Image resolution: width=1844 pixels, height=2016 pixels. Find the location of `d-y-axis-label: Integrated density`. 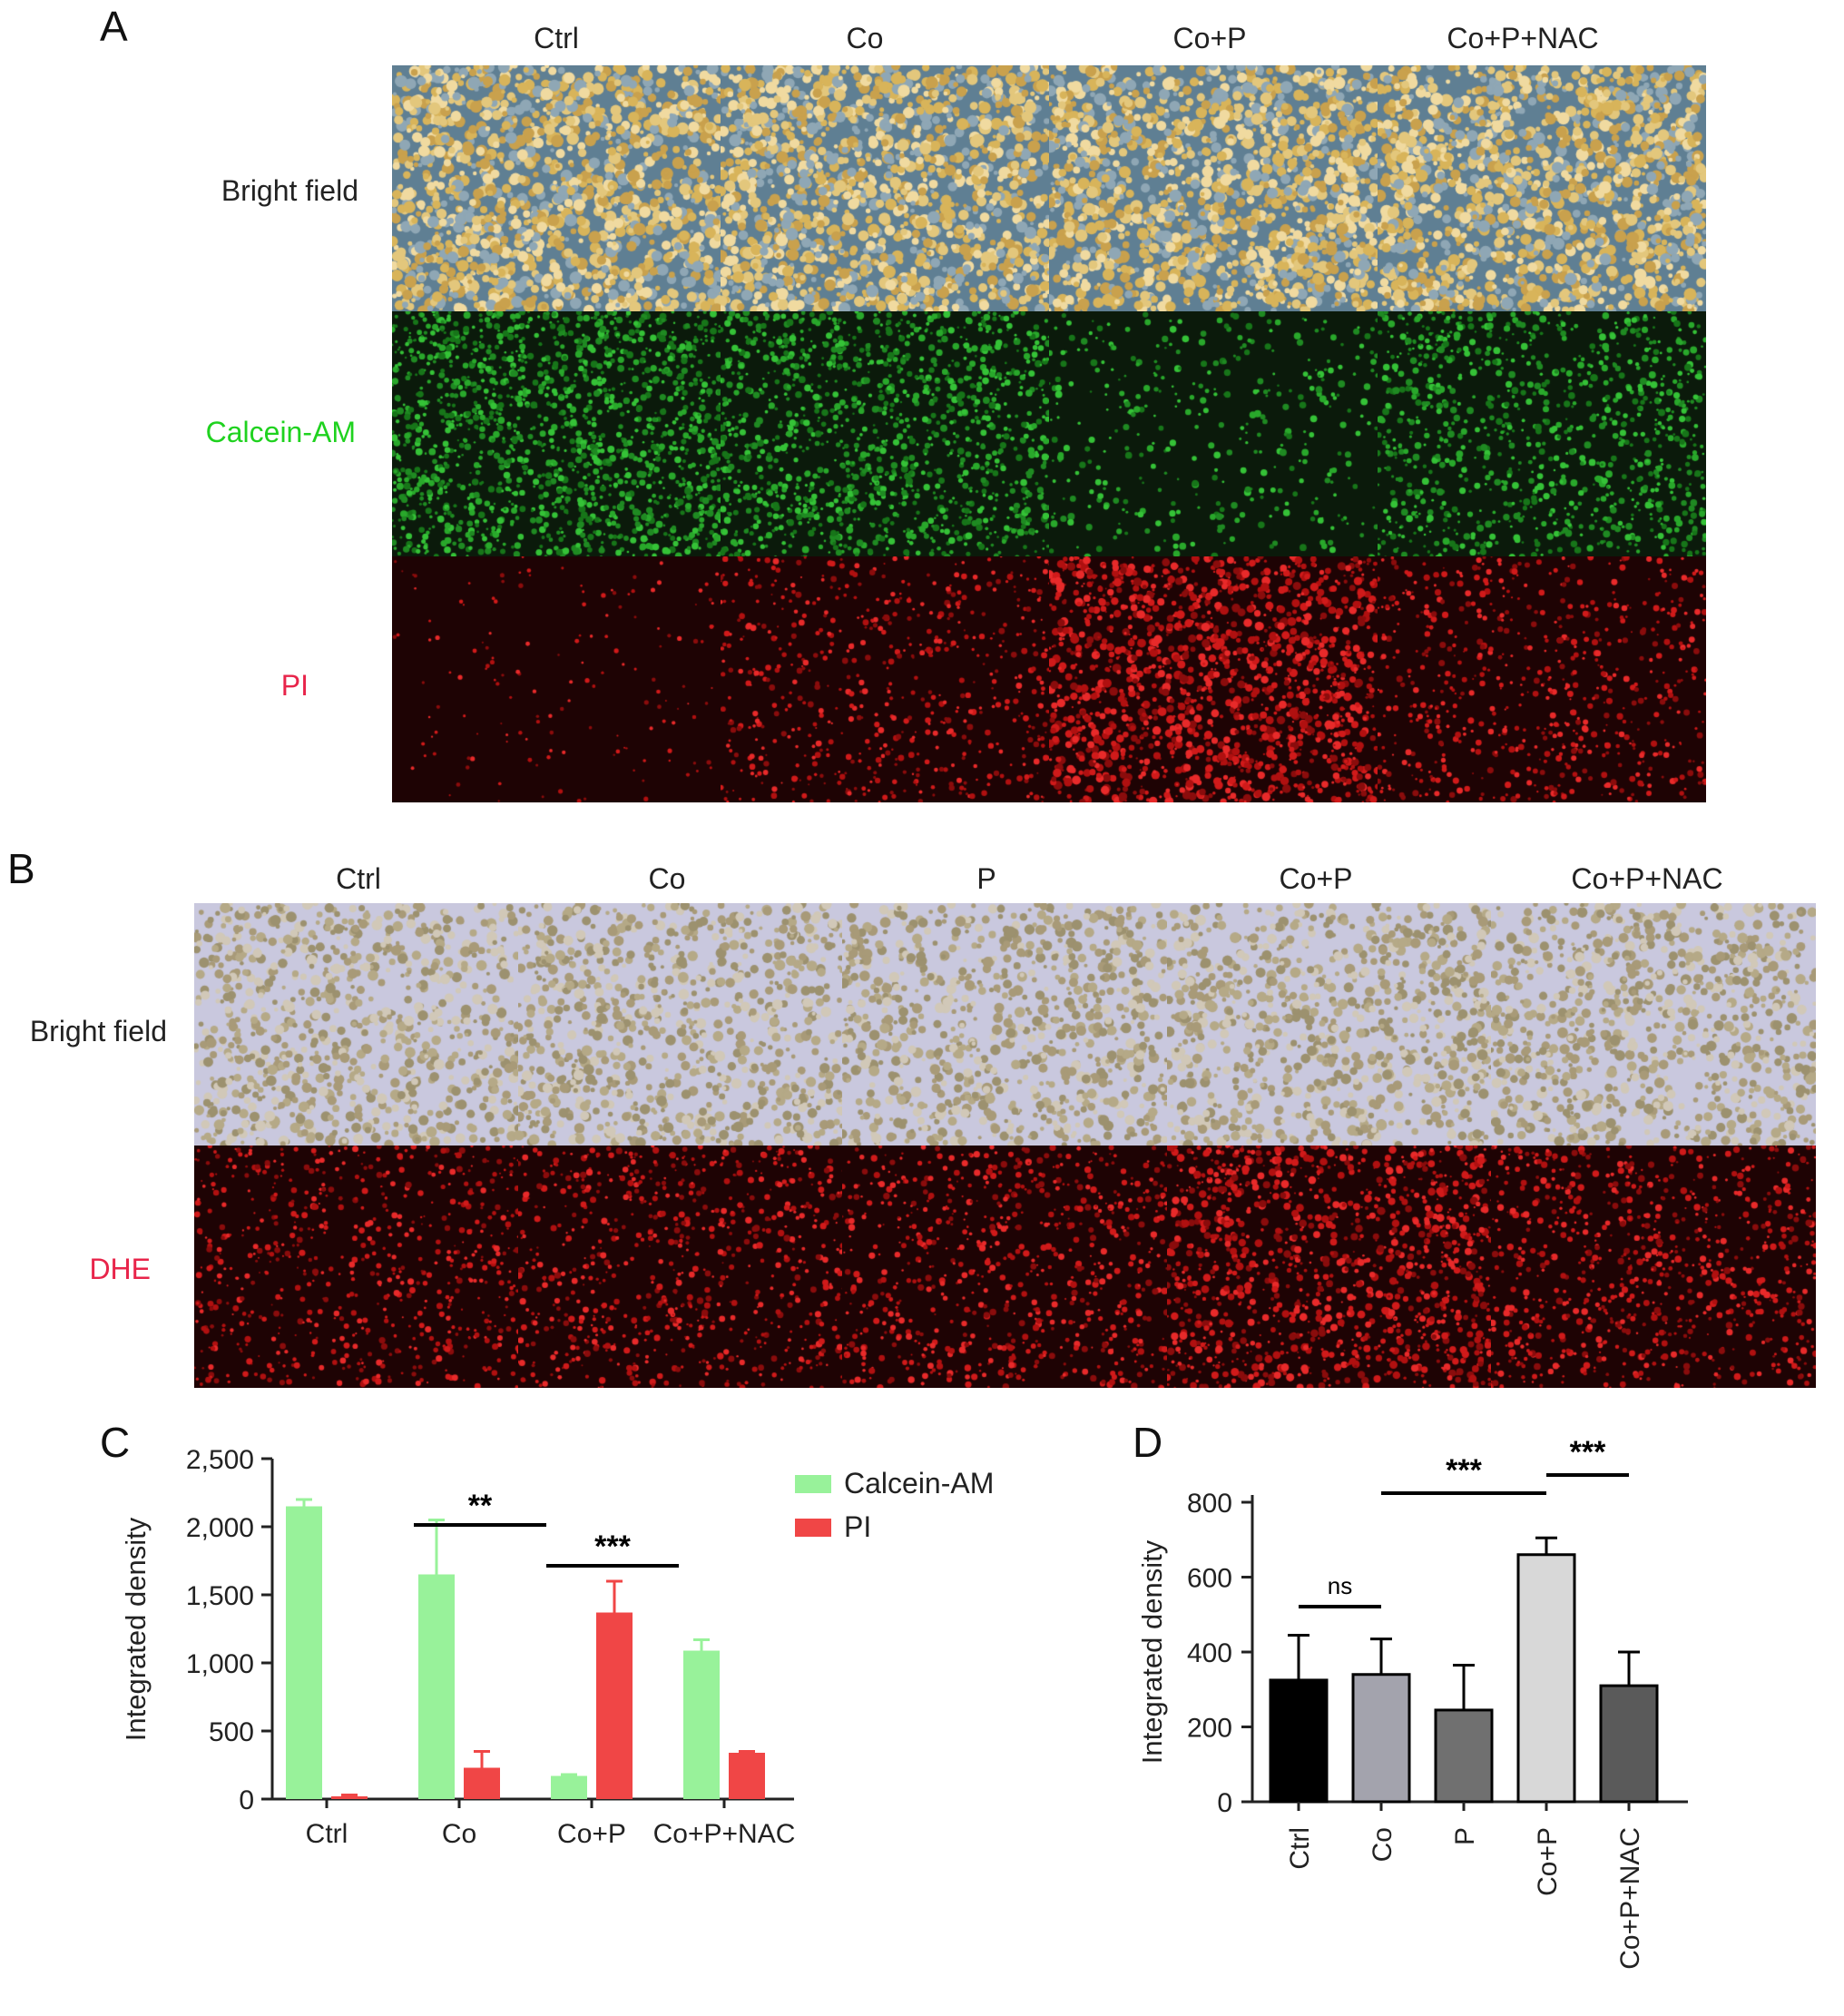

d-y-axis-label: Integrated density is located at coordinates (1152, 1651).